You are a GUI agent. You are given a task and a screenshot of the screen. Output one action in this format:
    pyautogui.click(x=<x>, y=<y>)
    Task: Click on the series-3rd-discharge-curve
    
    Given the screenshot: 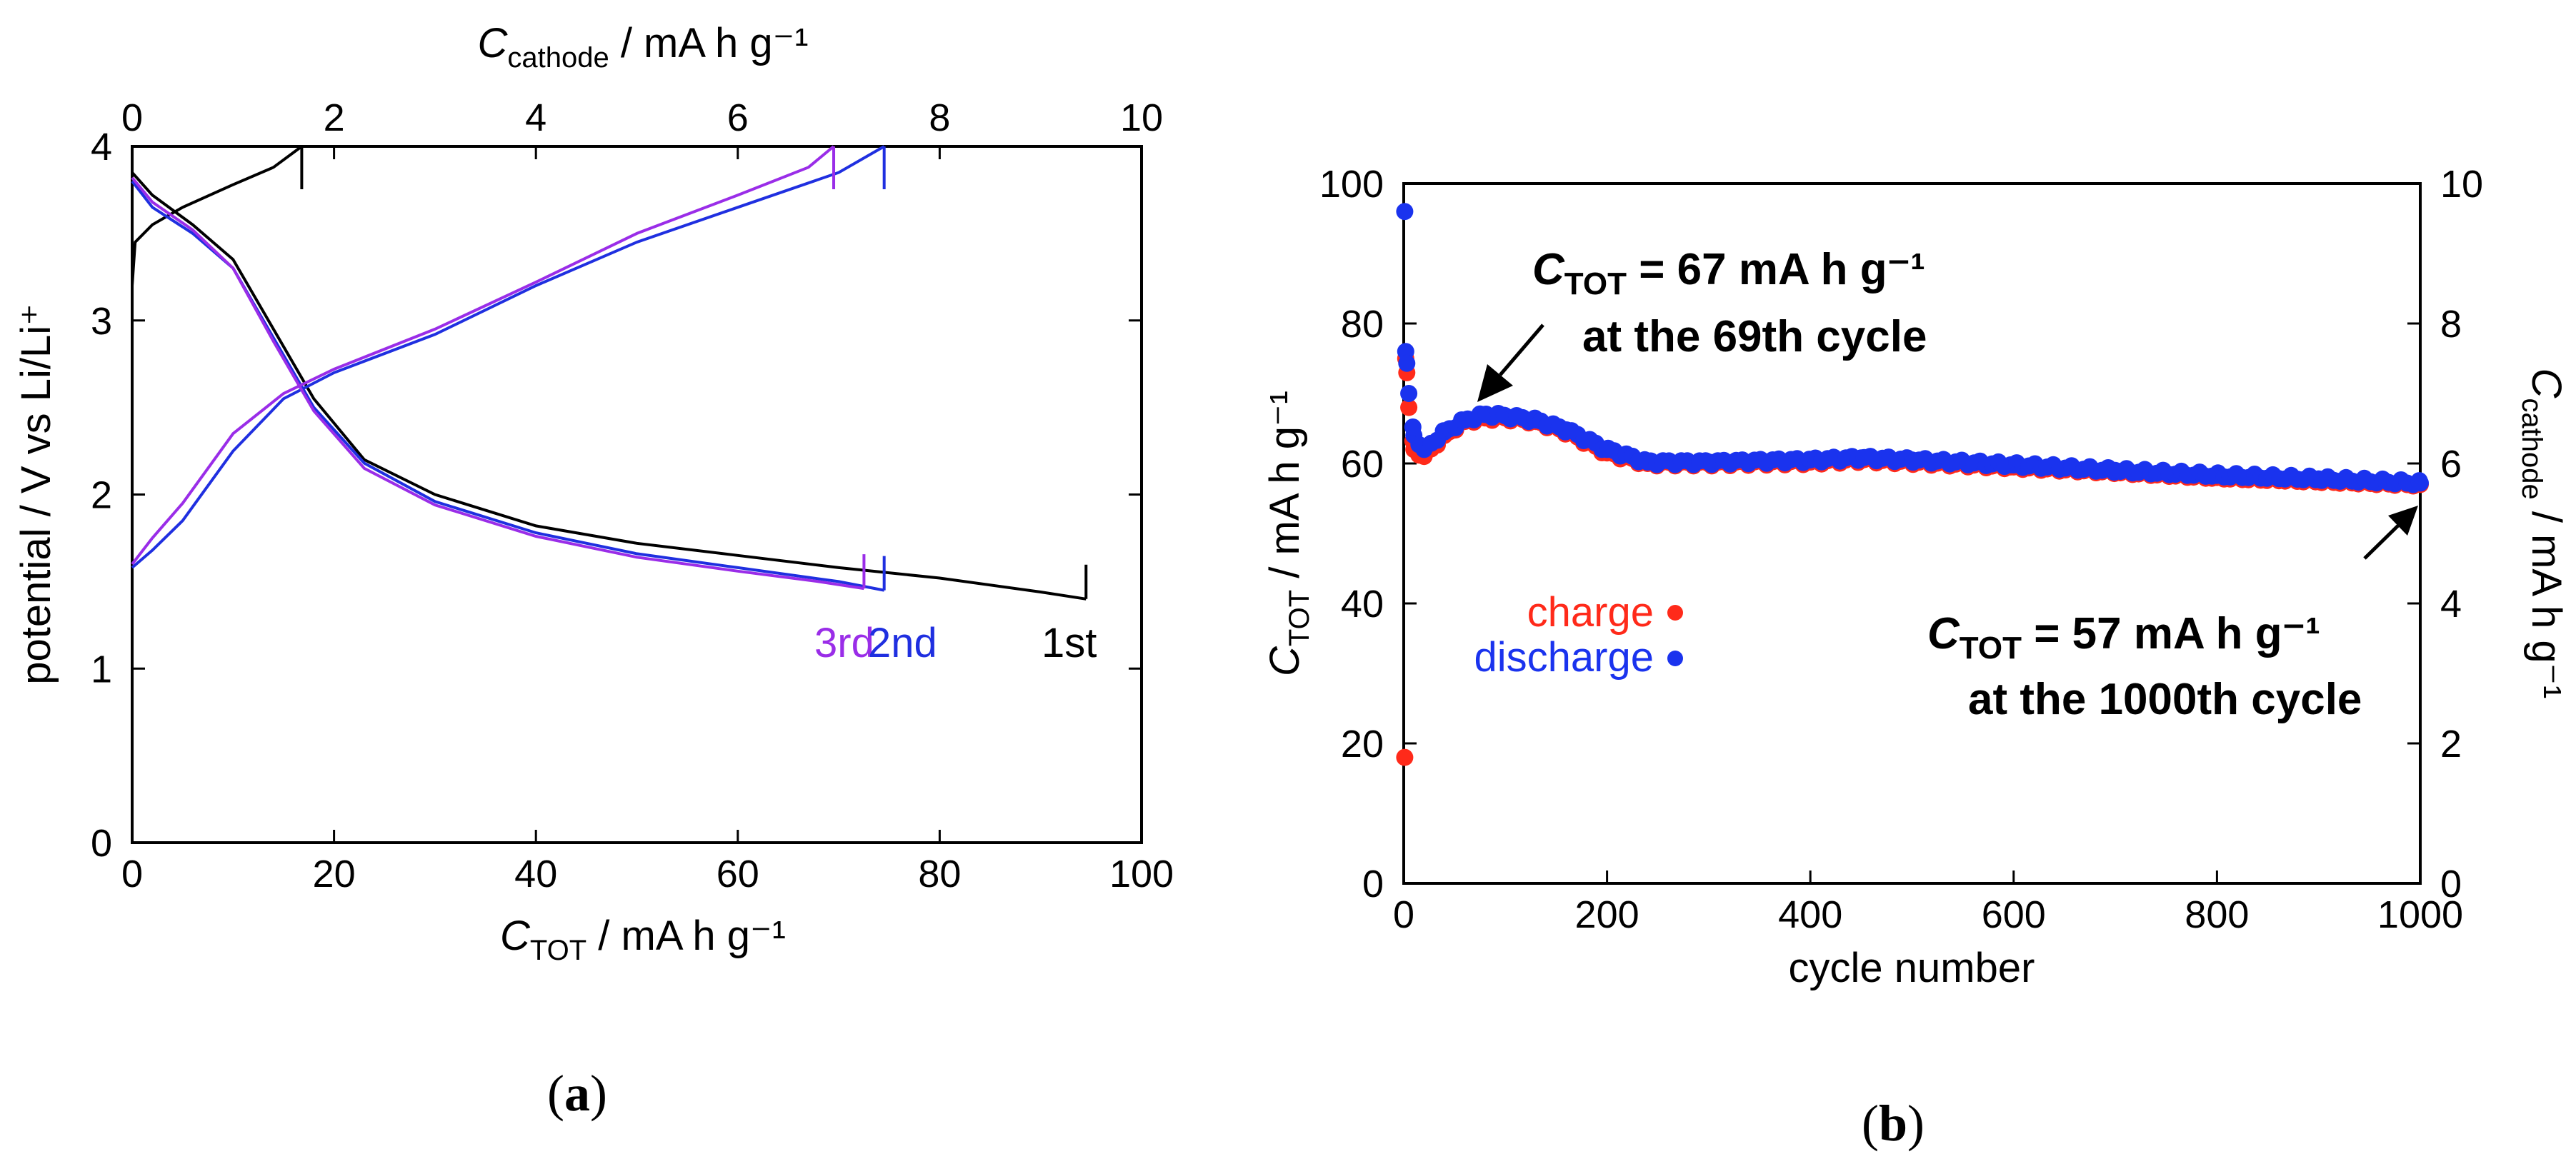 What is the action you would take?
    pyautogui.click(x=498, y=383)
    